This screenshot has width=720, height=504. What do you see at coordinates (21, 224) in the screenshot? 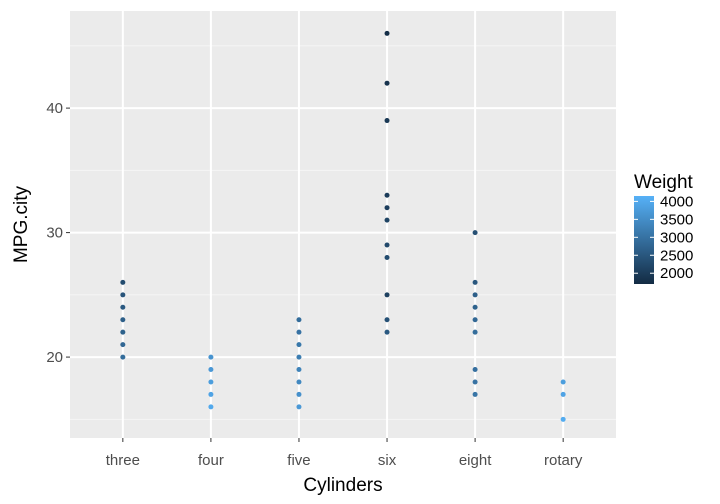
I see `y-axis-title: MPG.city` at bounding box center [21, 224].